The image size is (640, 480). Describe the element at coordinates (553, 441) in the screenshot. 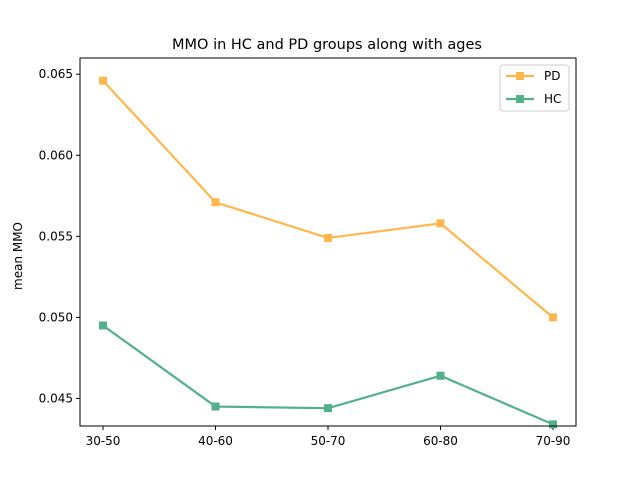

I see `x-tick-label: 70-90` at that location.